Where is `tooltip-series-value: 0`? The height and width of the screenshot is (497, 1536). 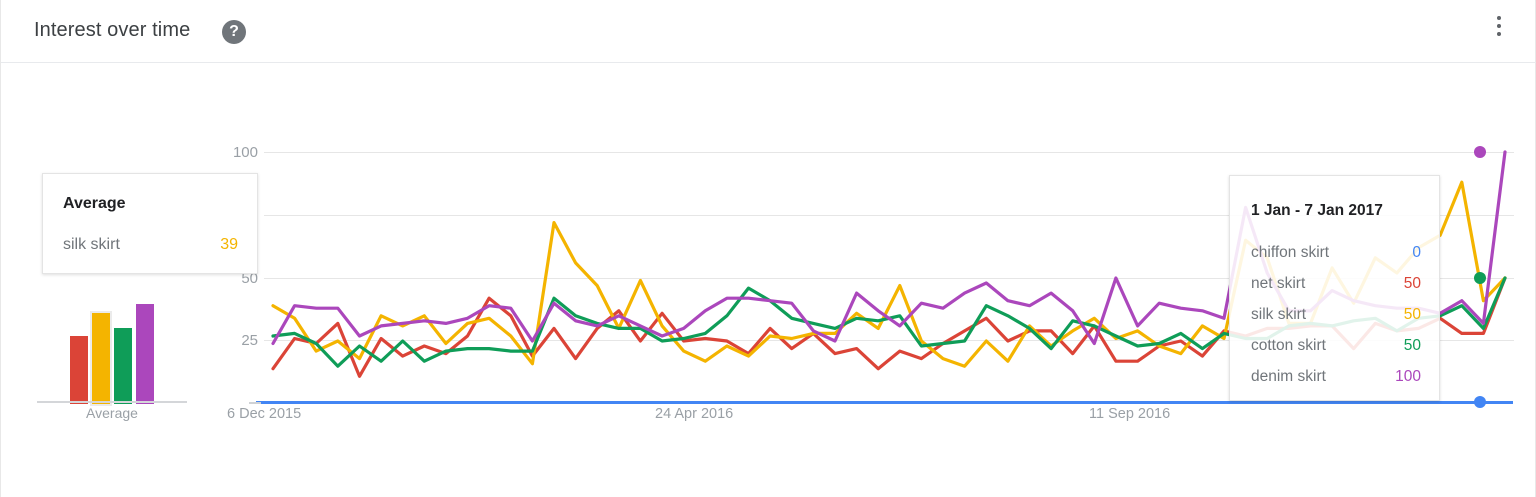 tooltip-series-value: 0 is located at coordinates (1416, 252).